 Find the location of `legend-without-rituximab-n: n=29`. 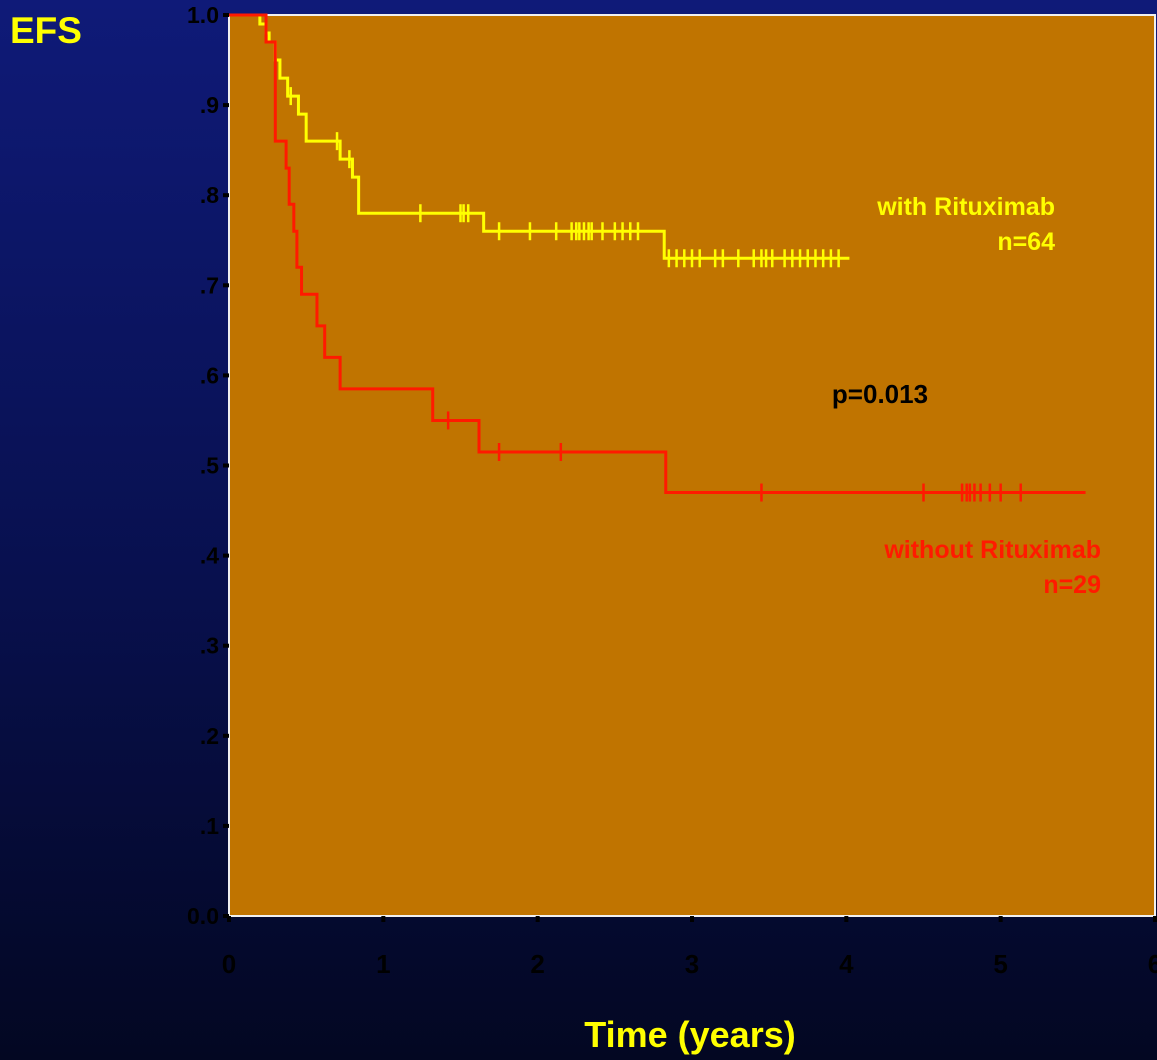

legend-without-rituximab-n: n=29 is located at coordinates (1072, 585).